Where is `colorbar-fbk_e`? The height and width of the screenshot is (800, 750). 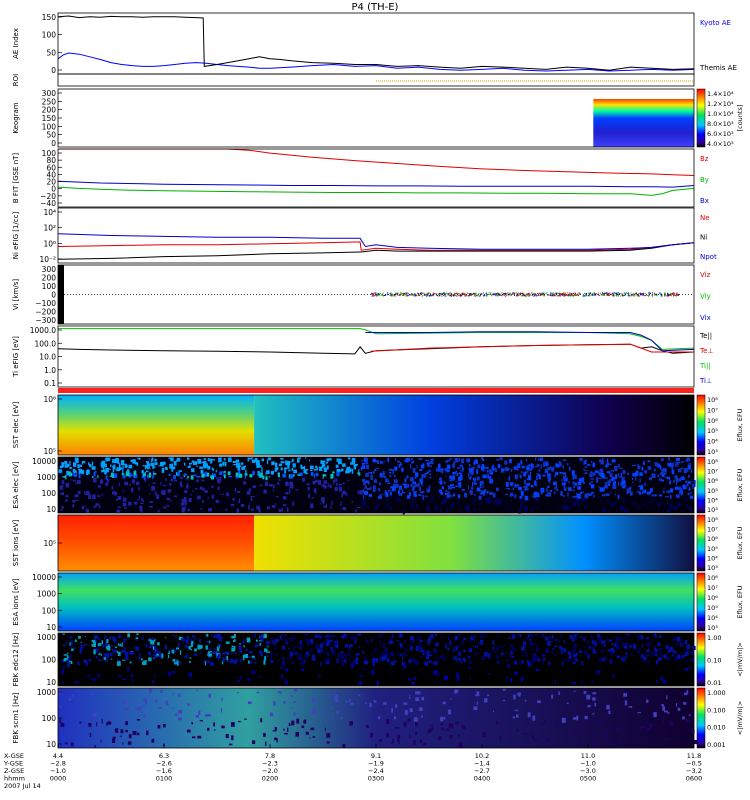 colorbar-fbk_e is located at coordinates (701, 659).